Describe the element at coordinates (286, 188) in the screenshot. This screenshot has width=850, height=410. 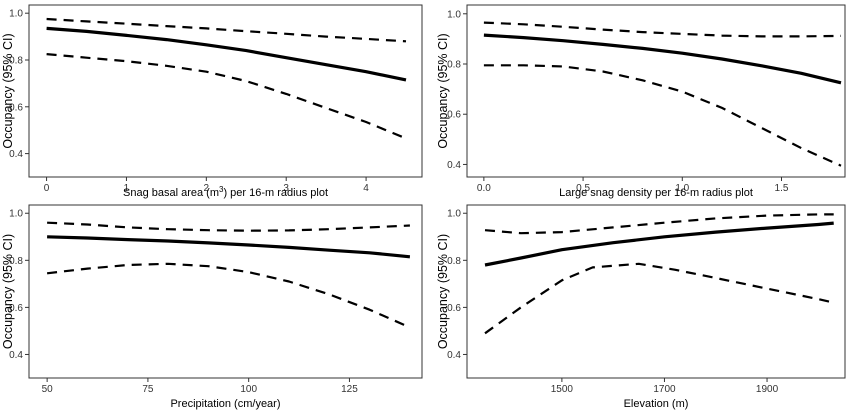
I see `x-tick-label: 3` at that location.